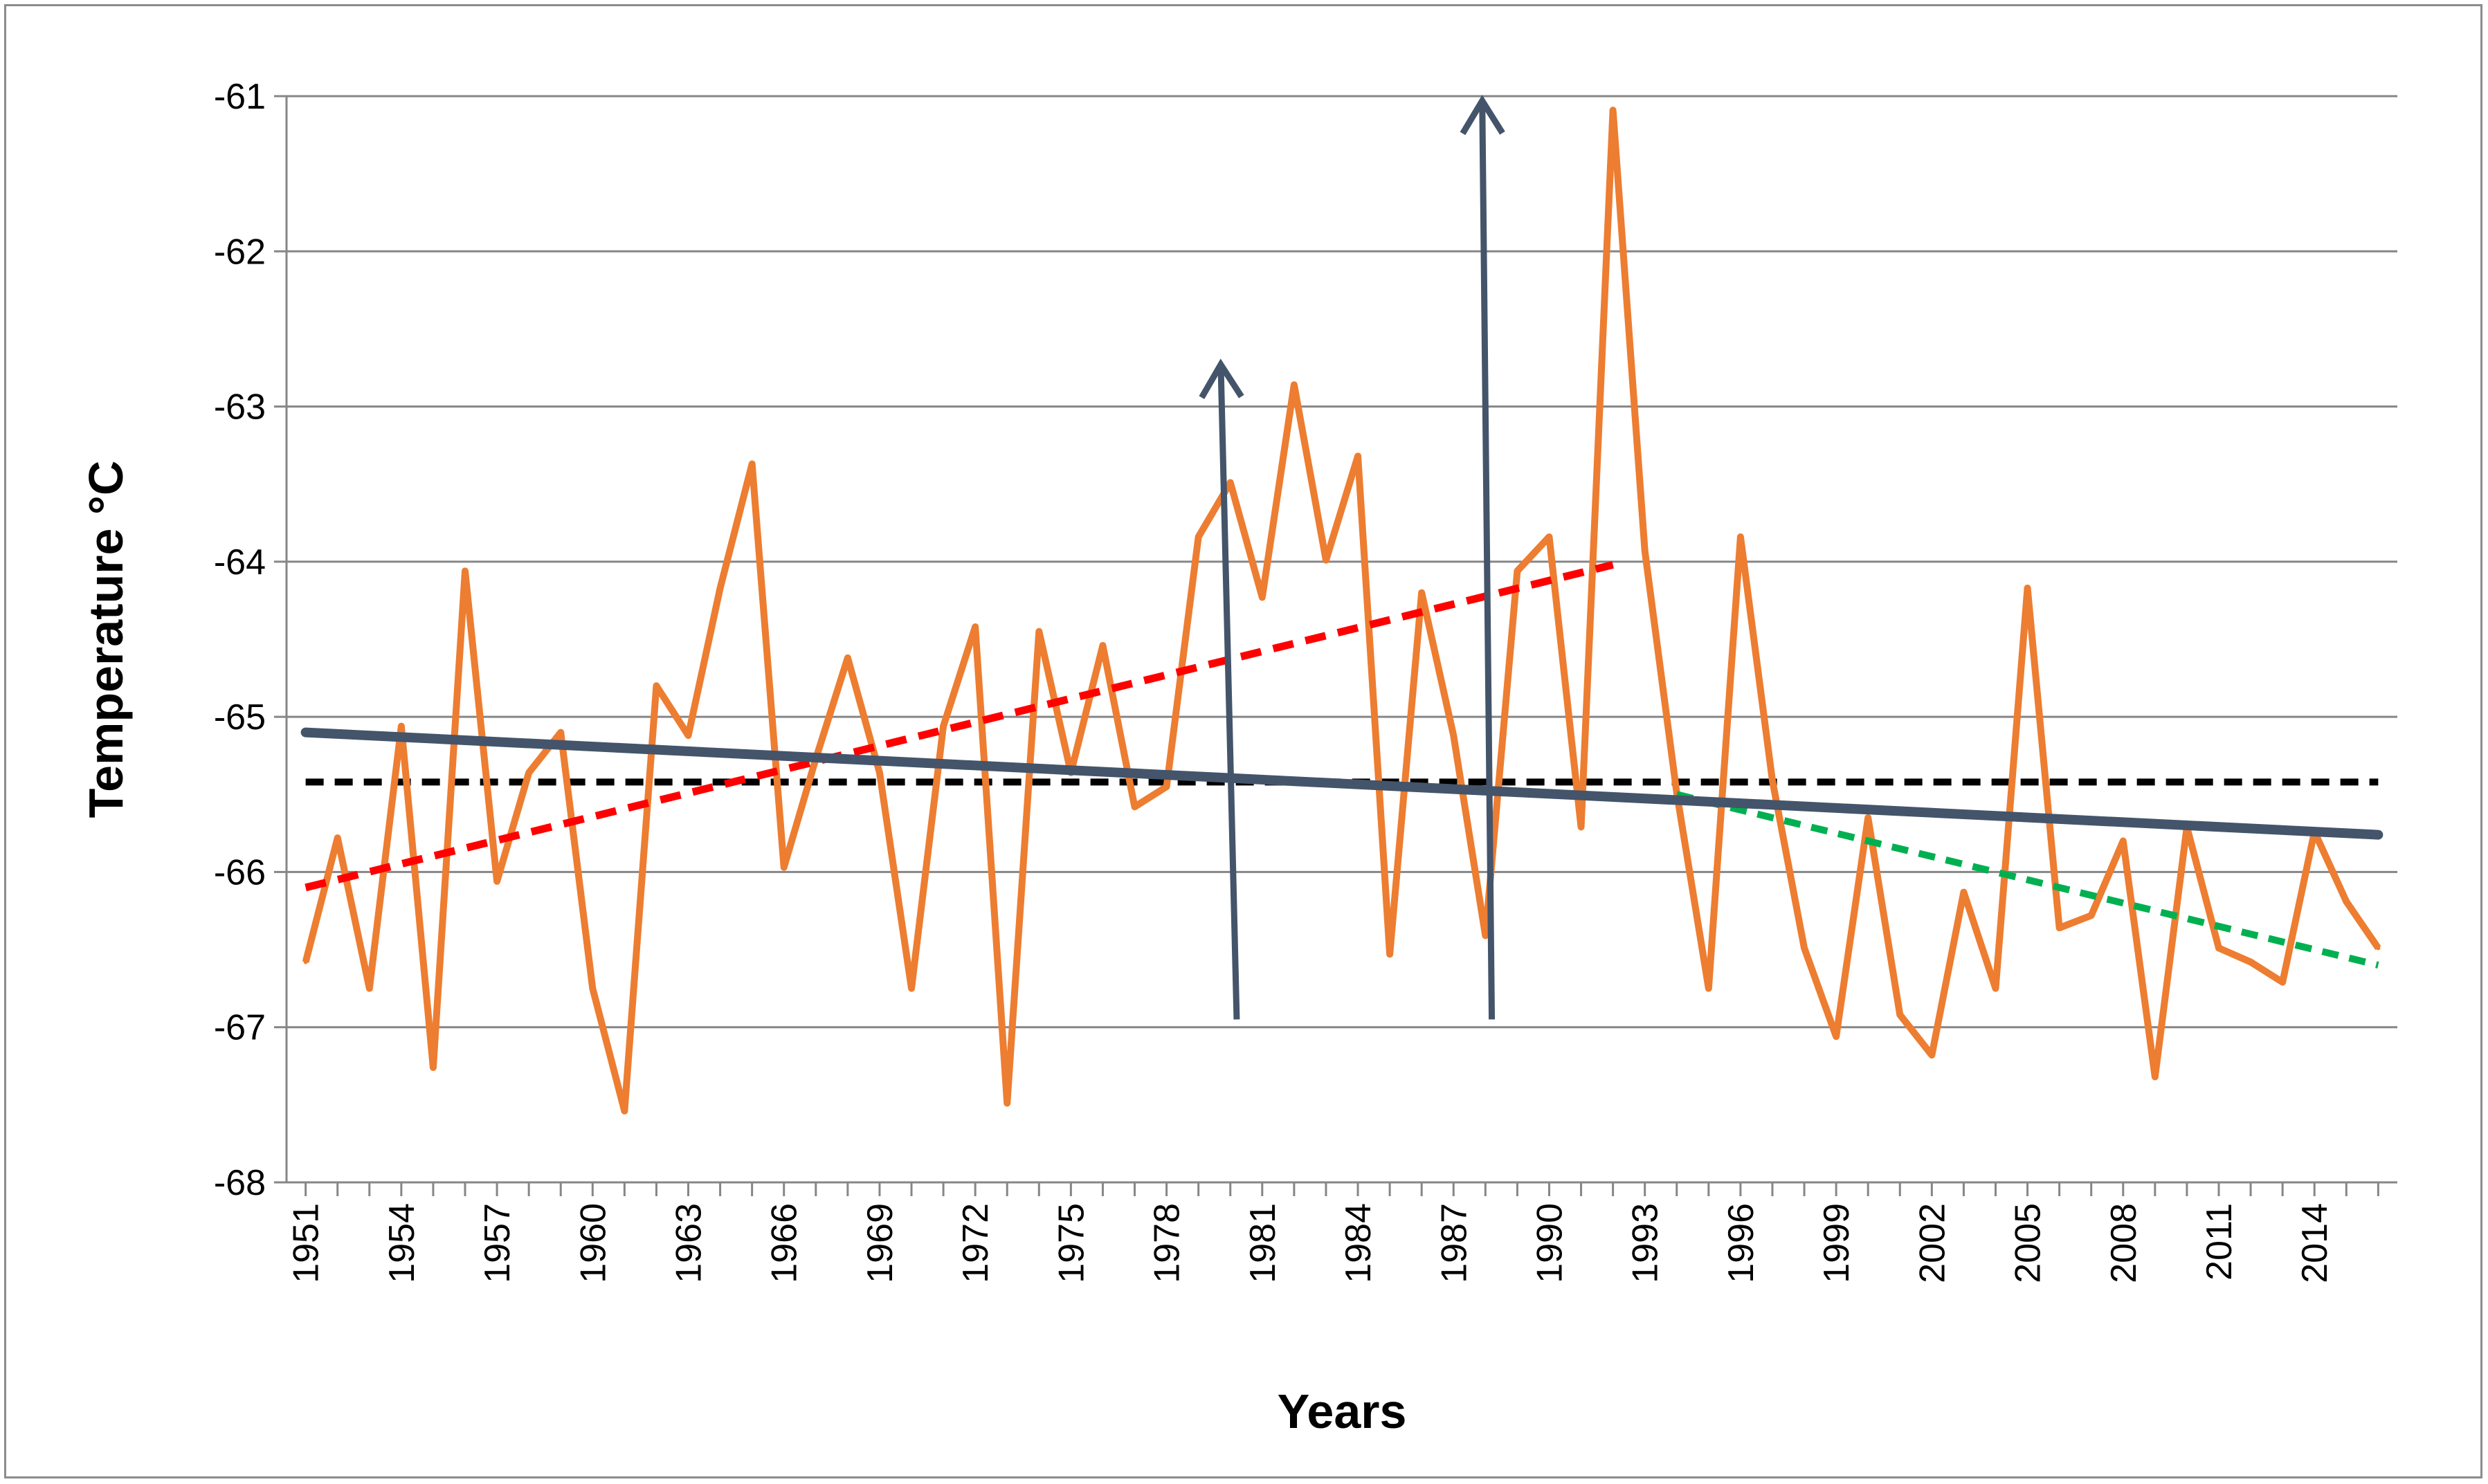 The width and height of the screenshot is (2488, 1484). I want to click on x-tick-label: 1969, so click(880, 1243).